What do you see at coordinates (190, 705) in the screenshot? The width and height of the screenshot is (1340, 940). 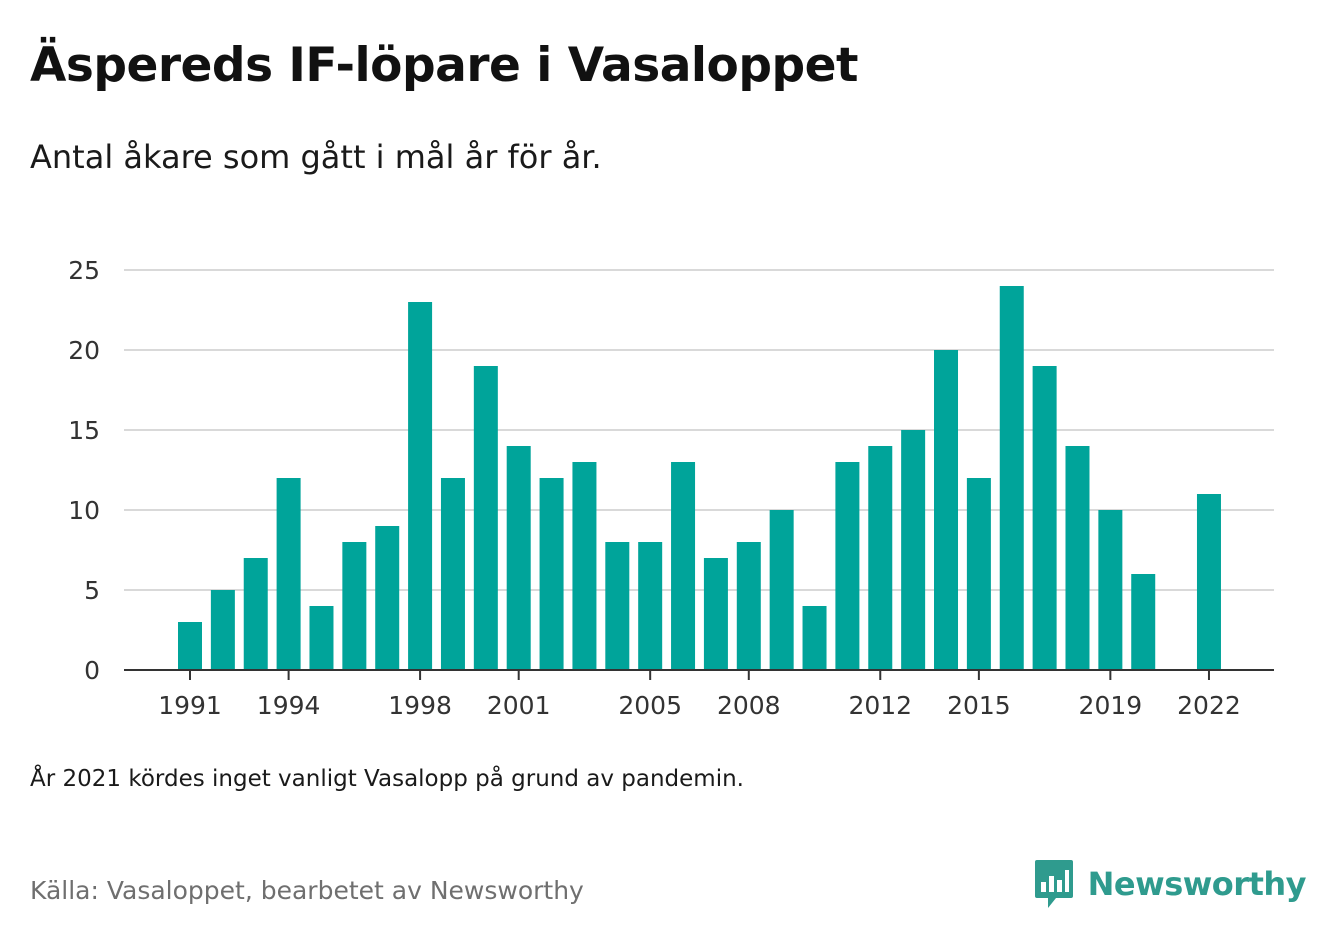 I see `x-tick-label: 1991` at bounding box center [190, 705].